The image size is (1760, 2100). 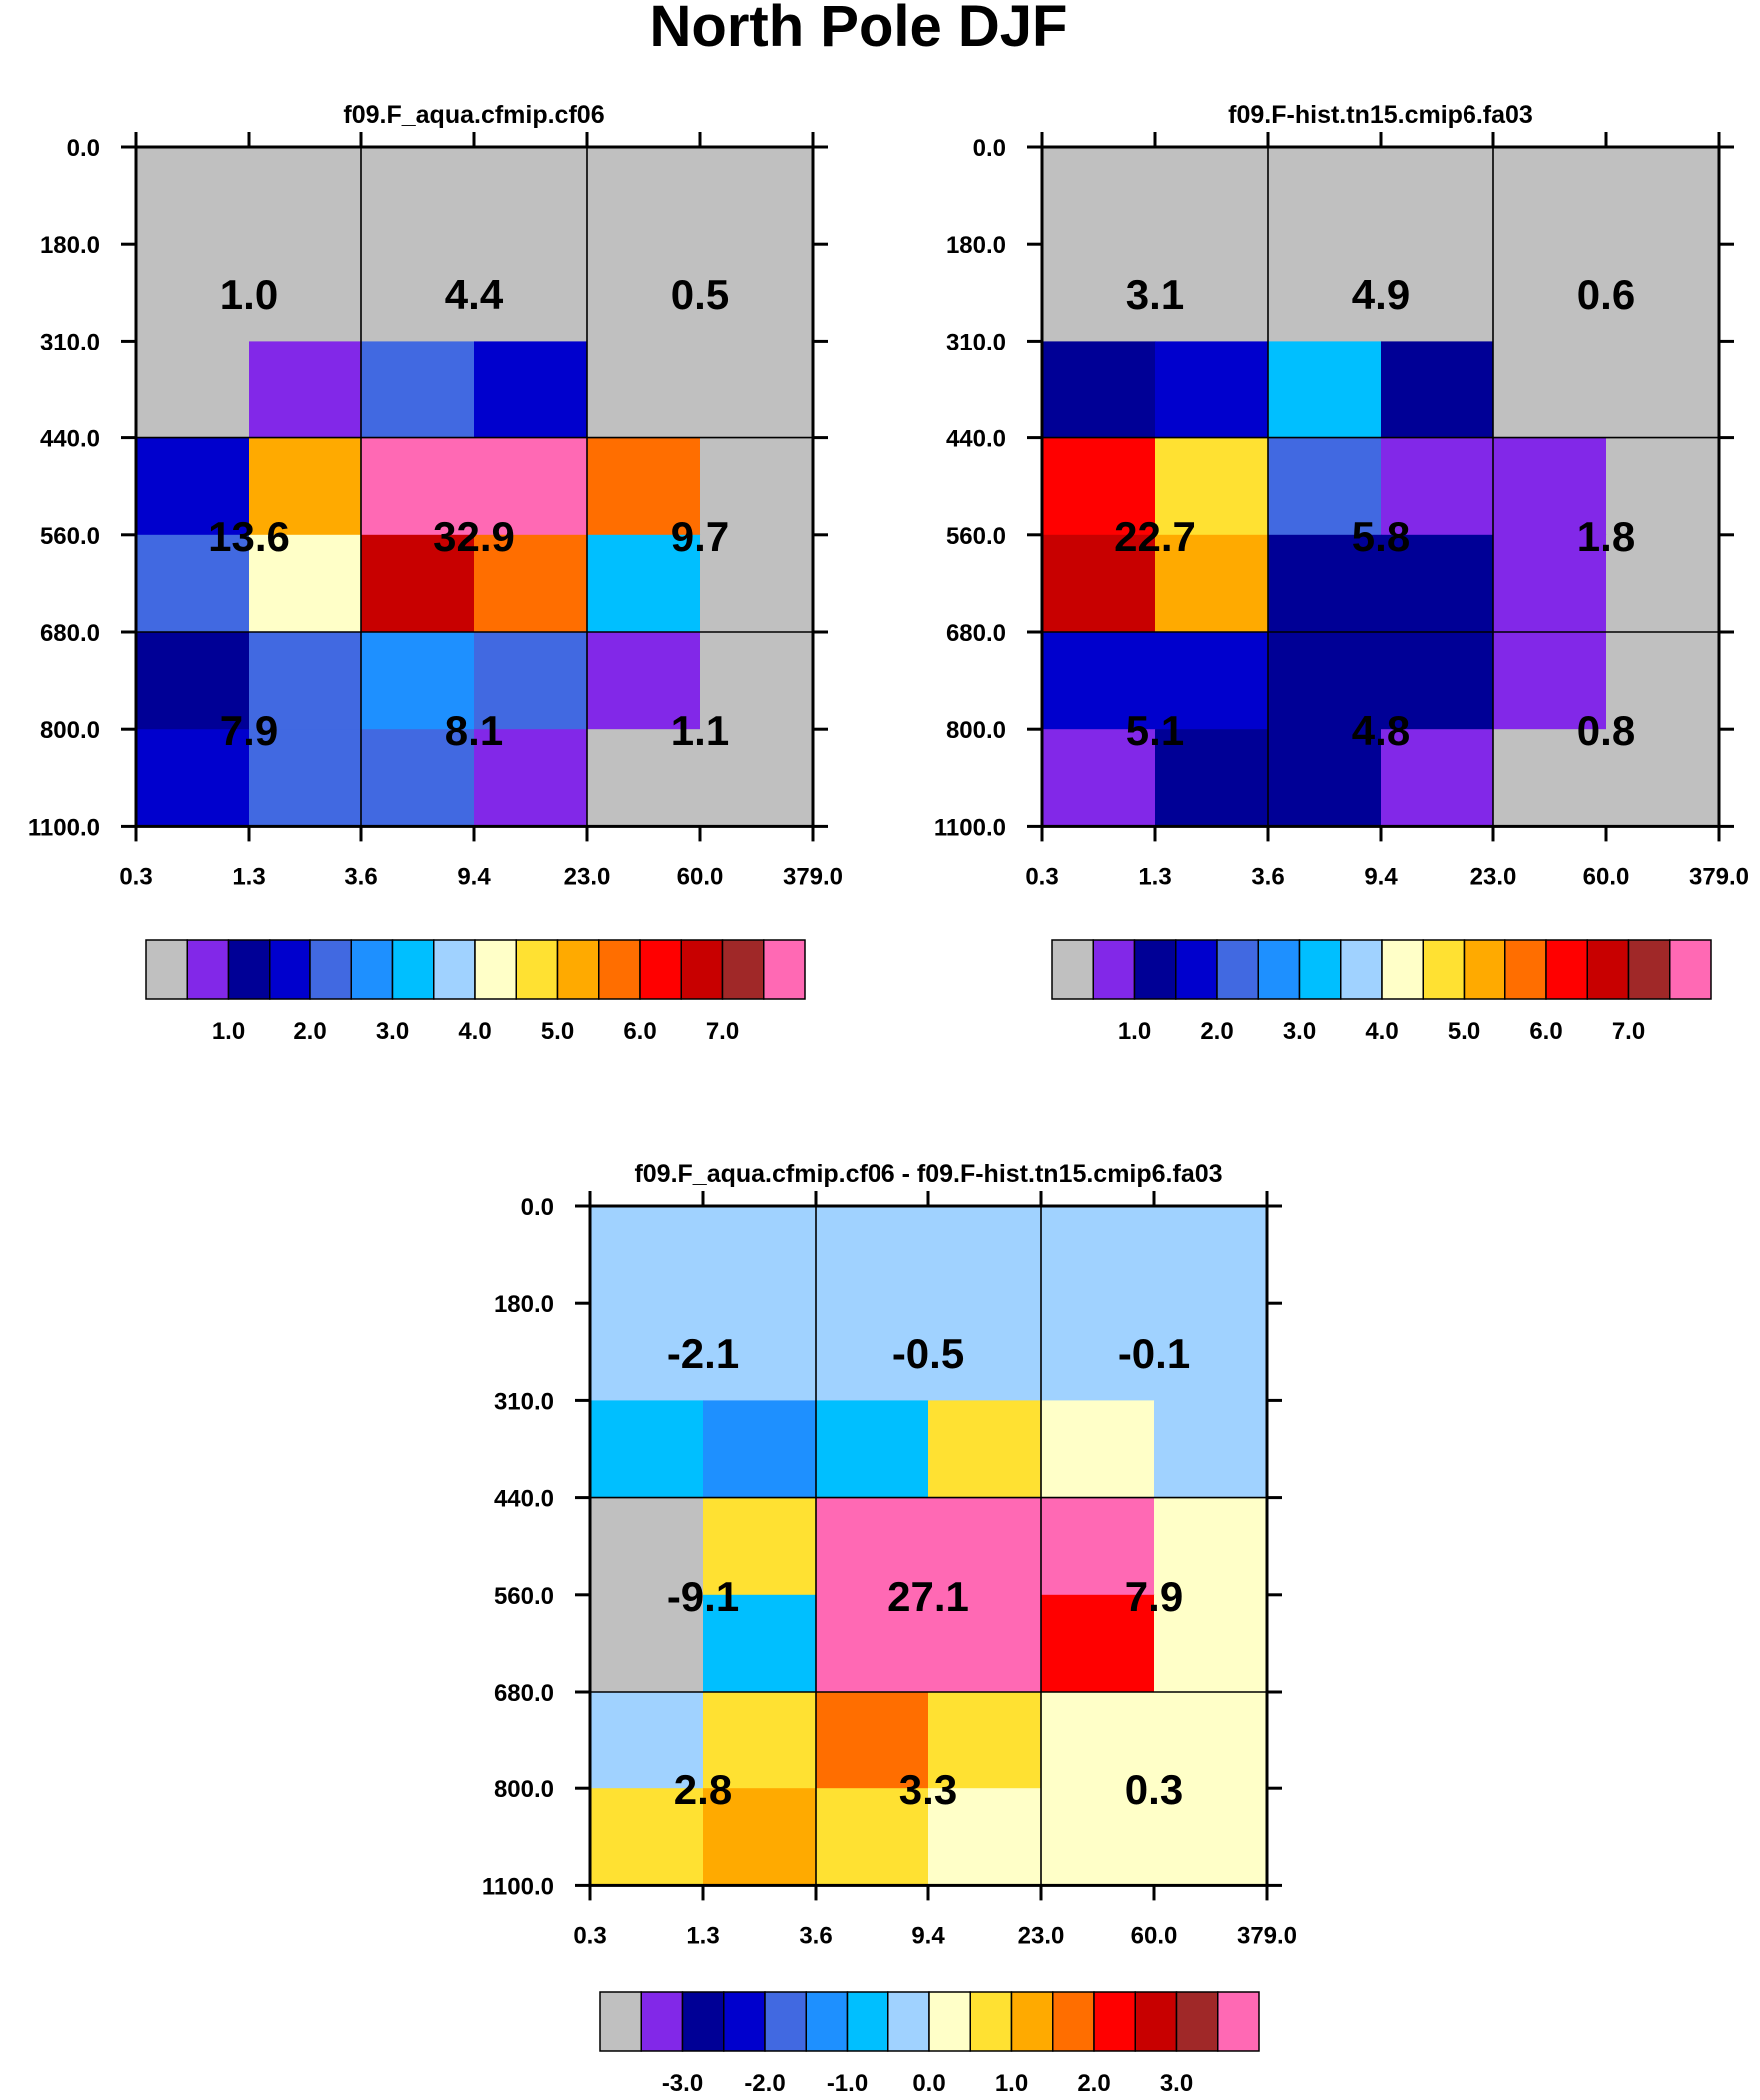 I want to click on region-value-label: 9.7, so click(x=700, y=536).